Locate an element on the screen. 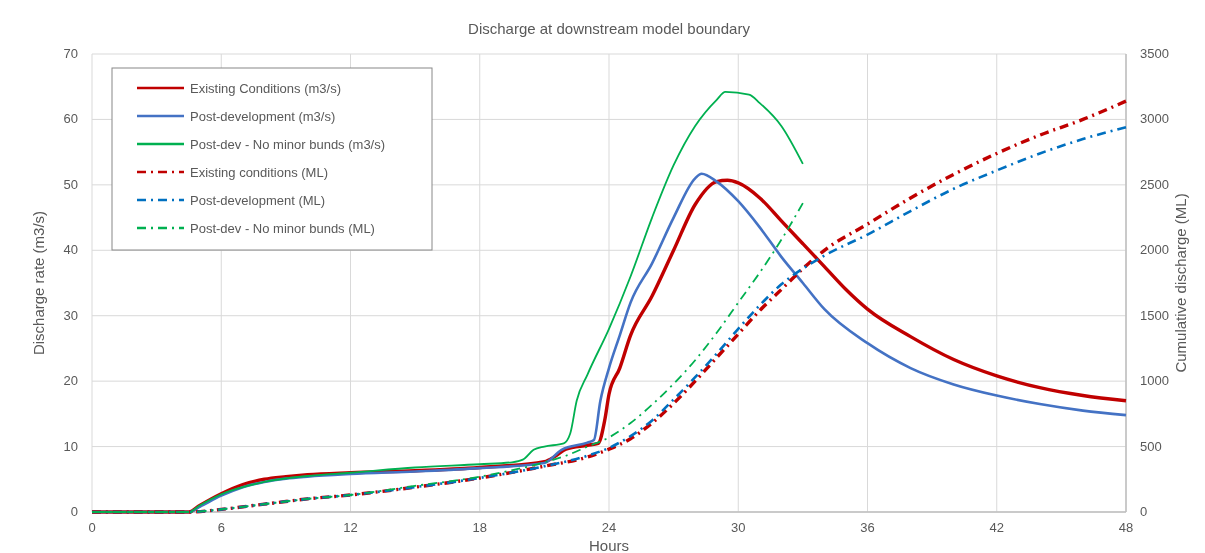 The image size is (1205, 553). x-axis-title: Hours is located at coordinates (609, 545).